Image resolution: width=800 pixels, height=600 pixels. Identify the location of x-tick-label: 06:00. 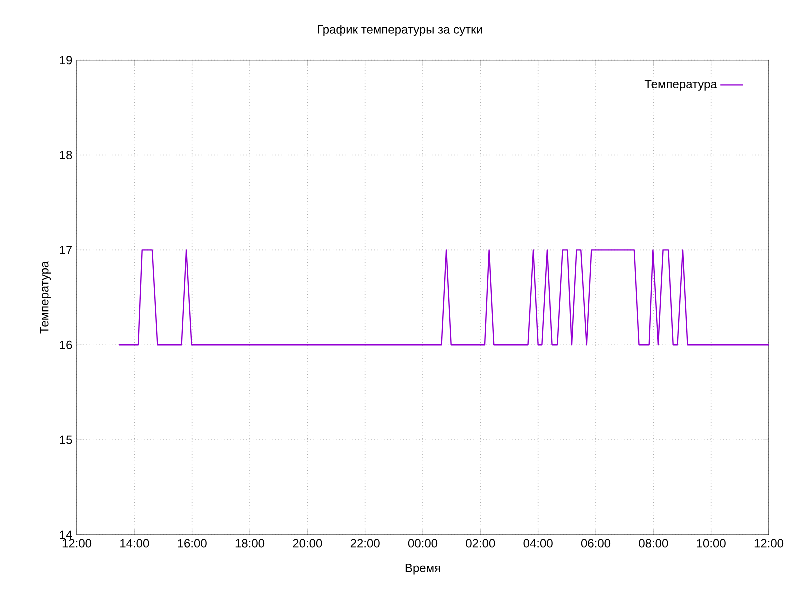
(596, 543).